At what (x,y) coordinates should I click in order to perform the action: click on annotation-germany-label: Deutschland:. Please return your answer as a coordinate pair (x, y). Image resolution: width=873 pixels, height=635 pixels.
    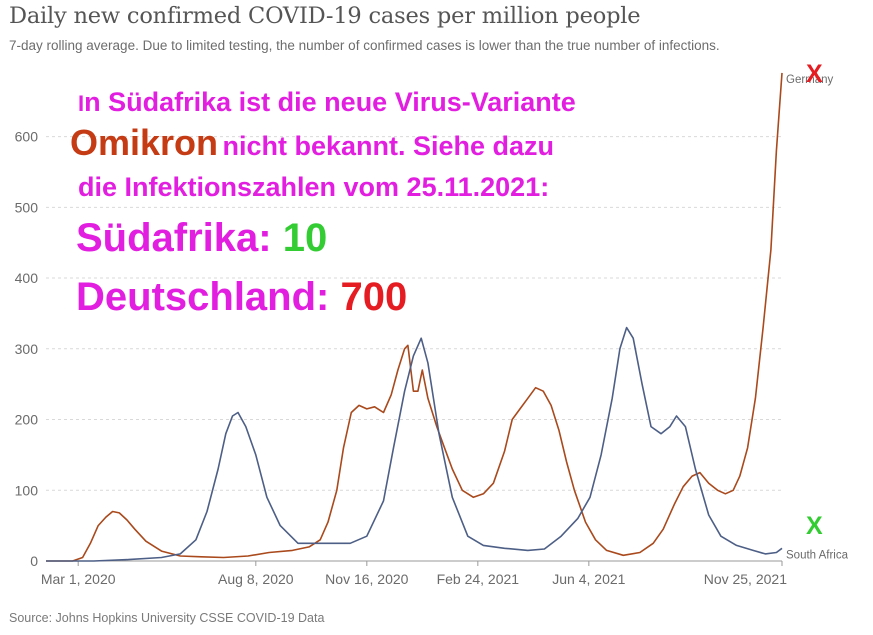
    Looking at the image, I should click on (203, 297).